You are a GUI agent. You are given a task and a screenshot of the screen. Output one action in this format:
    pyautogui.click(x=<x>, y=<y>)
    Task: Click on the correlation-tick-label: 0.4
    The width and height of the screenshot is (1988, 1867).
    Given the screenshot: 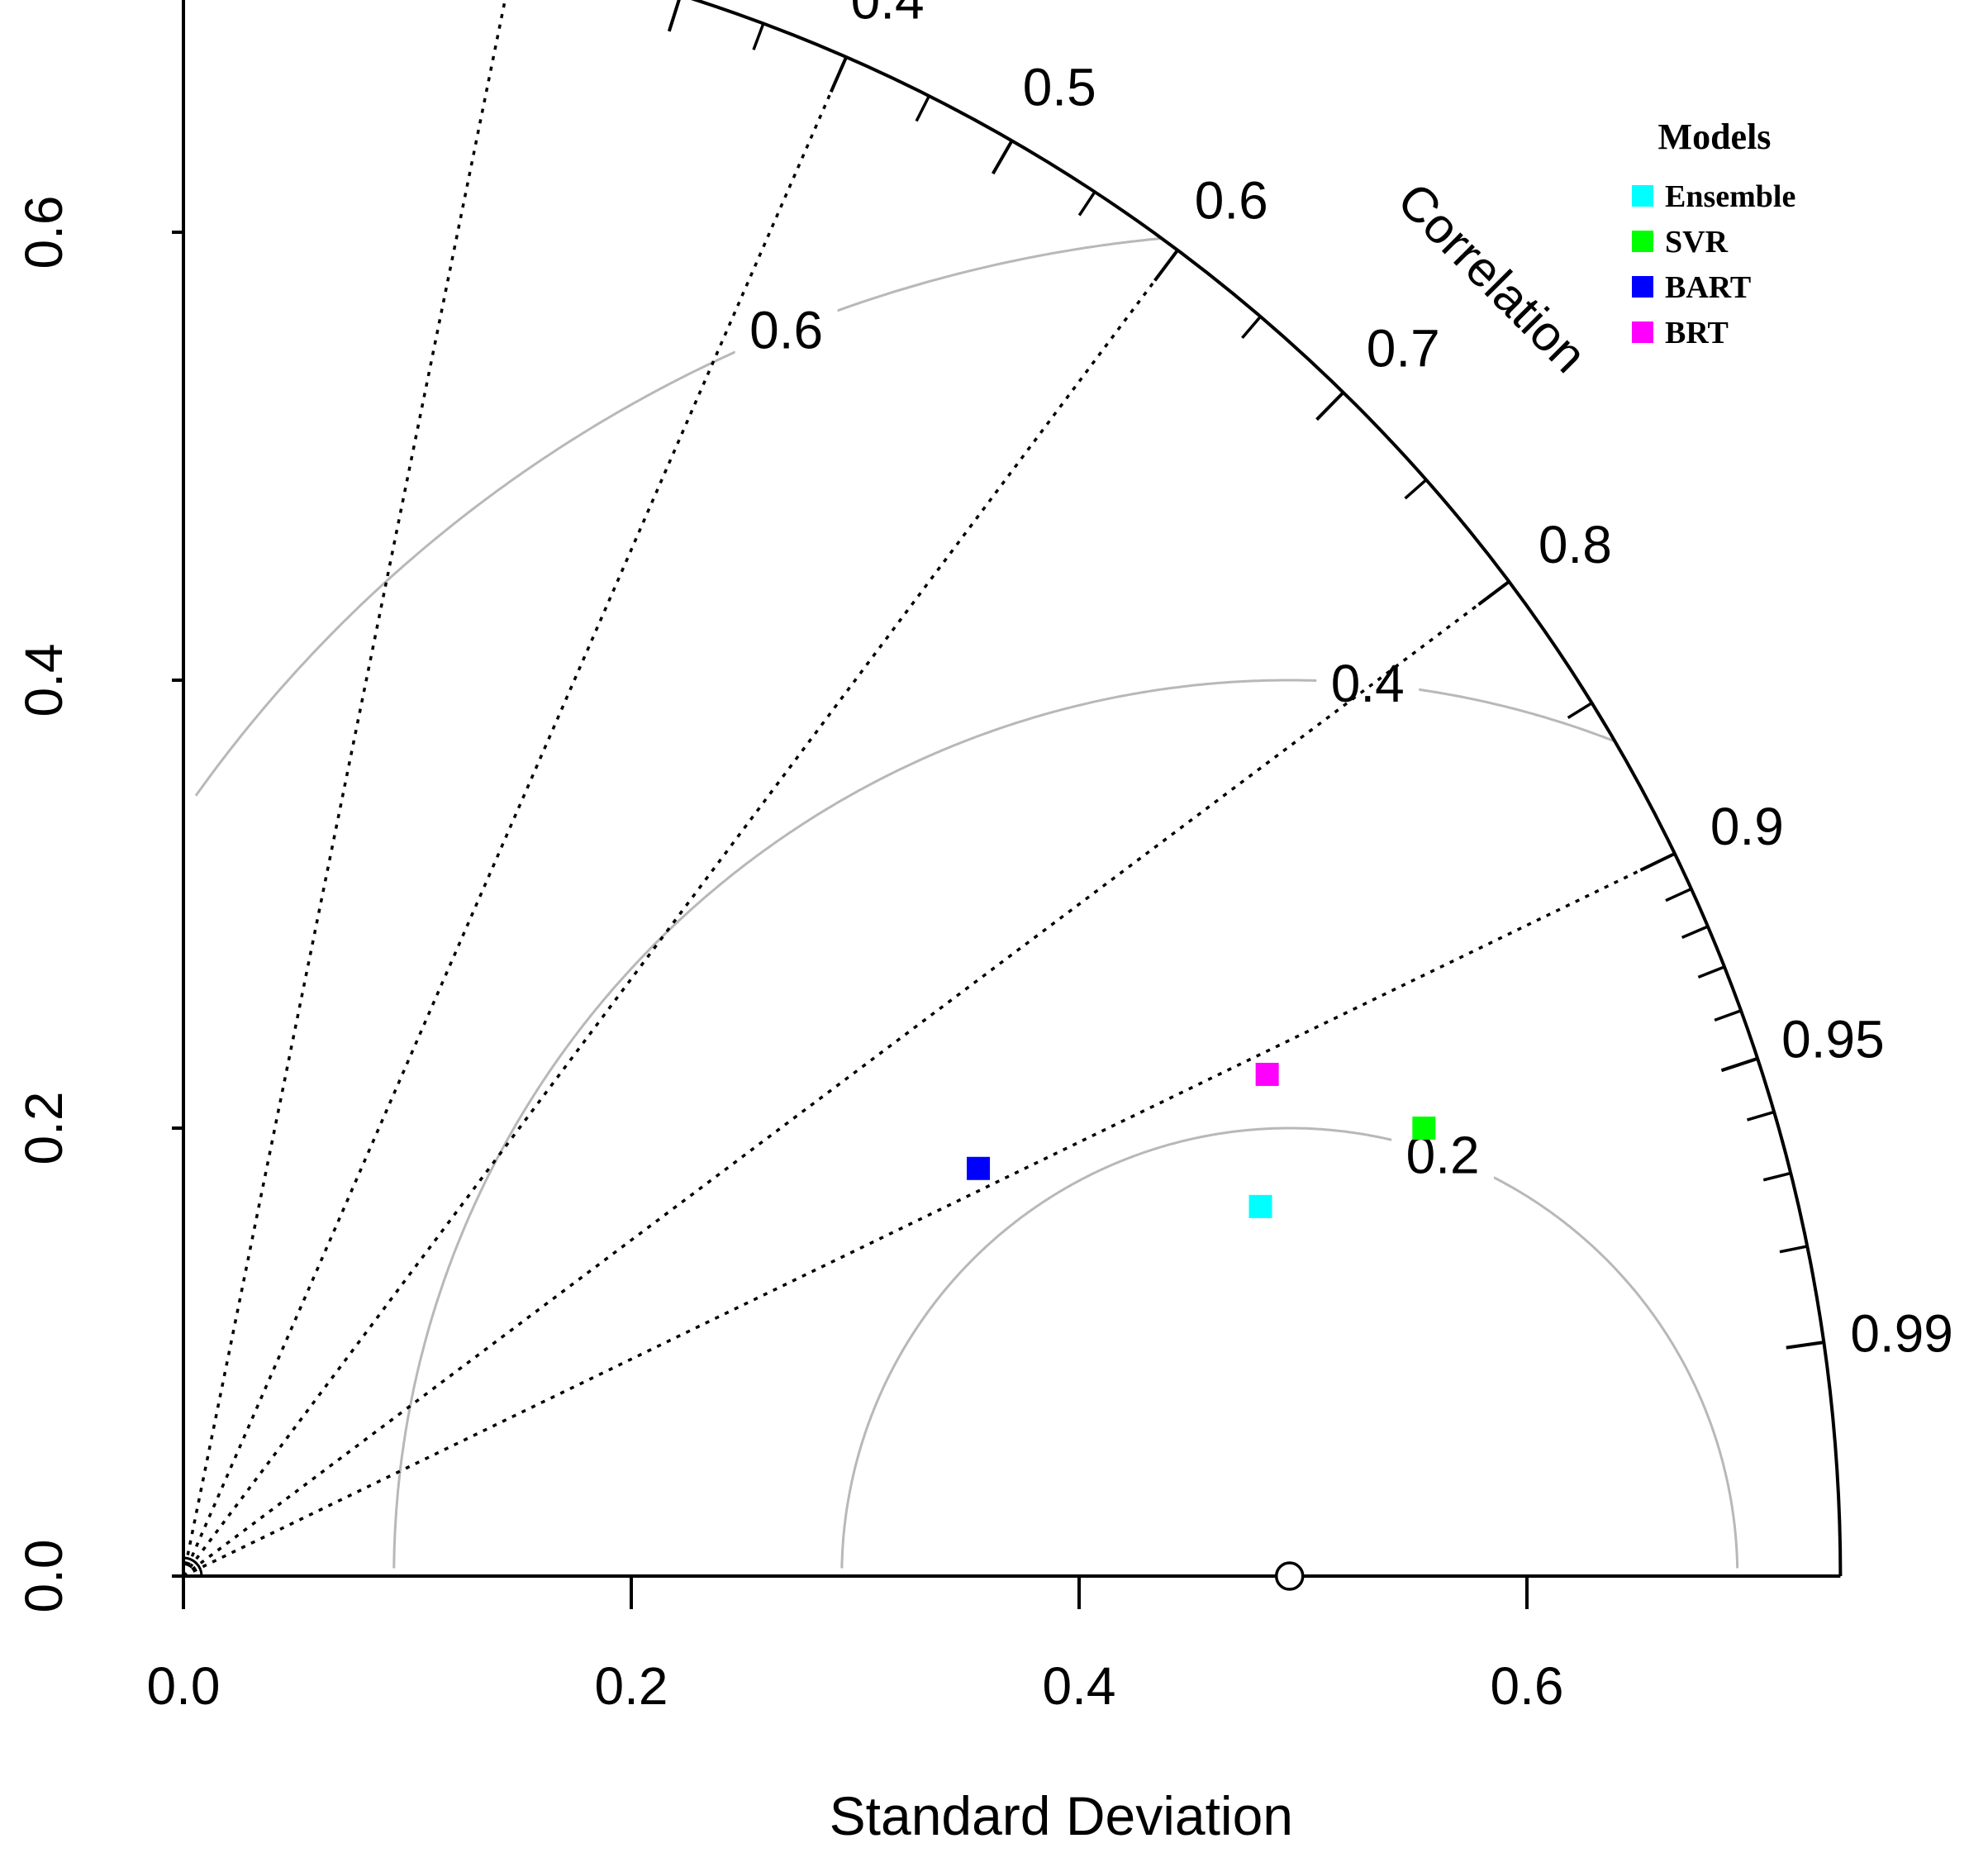 What is the action you would take?
    pyautogui.click(x=888, y=15)
    